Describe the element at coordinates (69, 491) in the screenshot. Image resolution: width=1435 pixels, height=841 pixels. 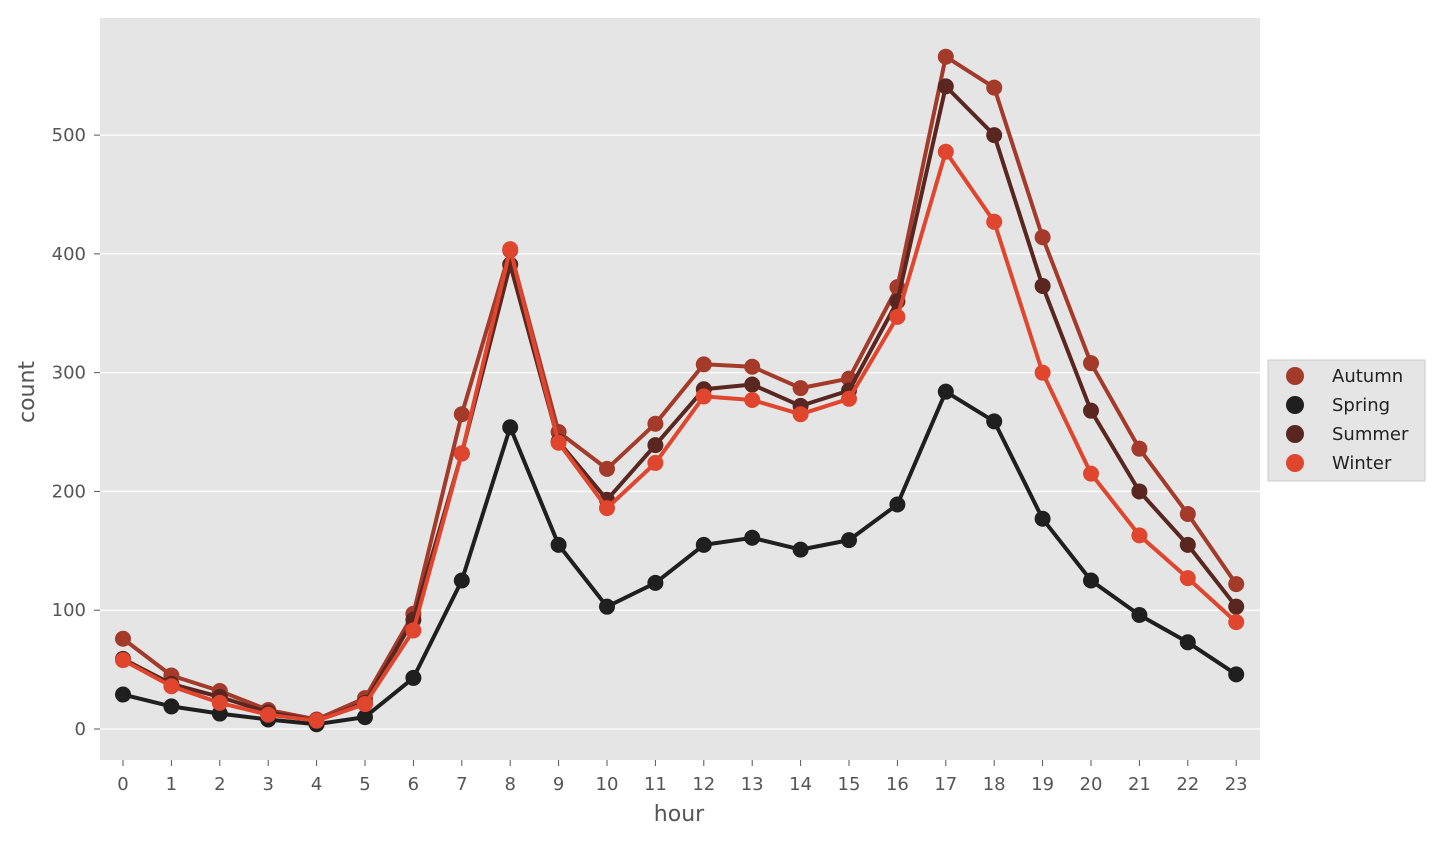
I see `y-tick-label: 200` at that location.